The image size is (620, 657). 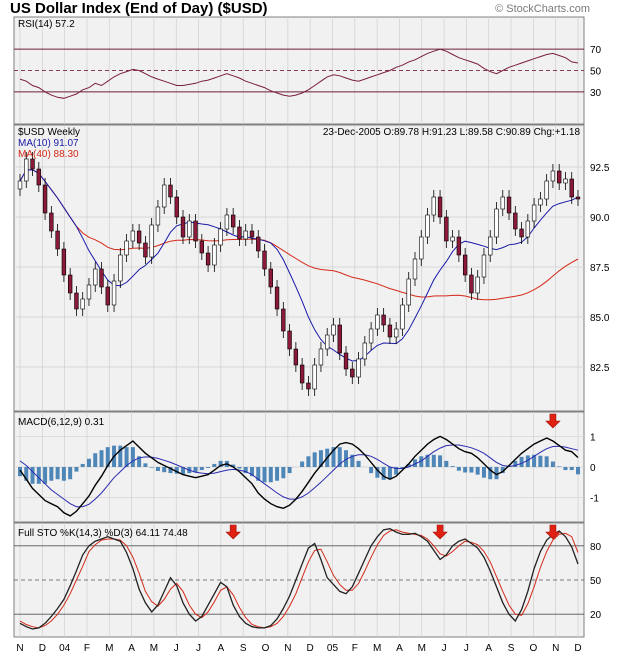 I want to click on sto-tick-label: 50, so click(x=596, y=581).